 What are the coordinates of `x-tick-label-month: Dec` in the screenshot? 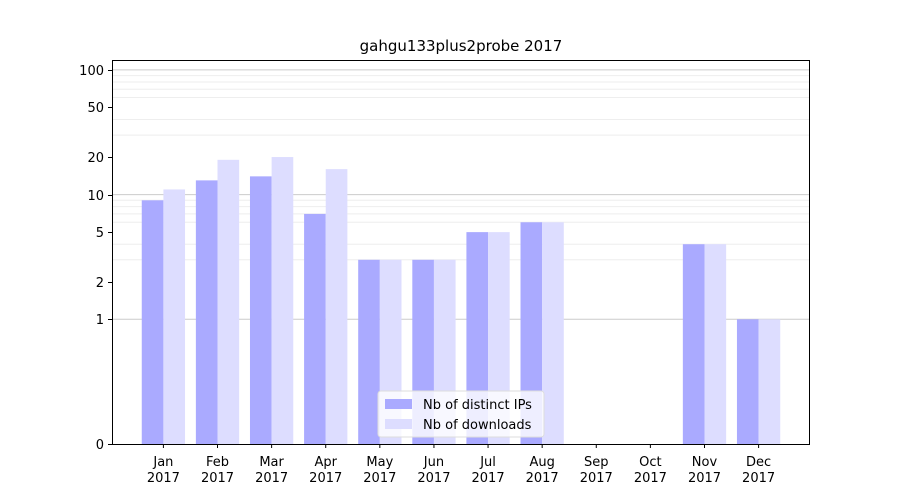 It's located at (758, 462).